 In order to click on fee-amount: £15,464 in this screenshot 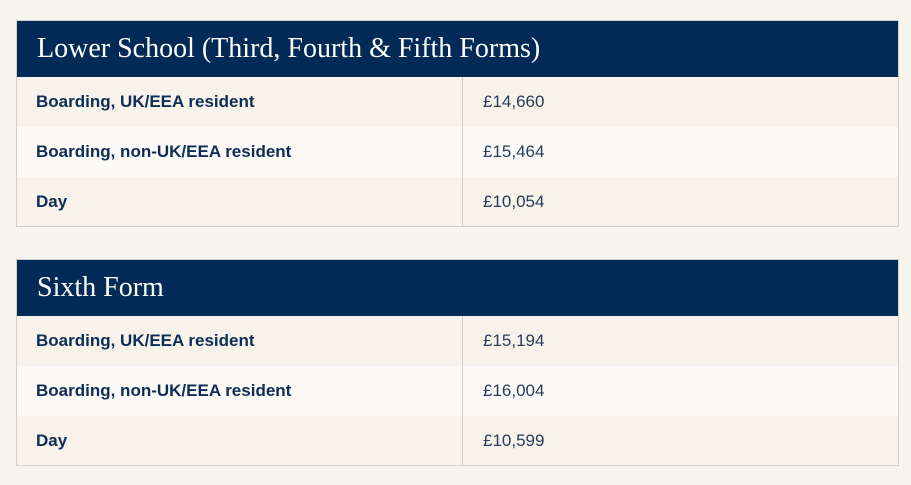, I will do `click(514, 151)`.